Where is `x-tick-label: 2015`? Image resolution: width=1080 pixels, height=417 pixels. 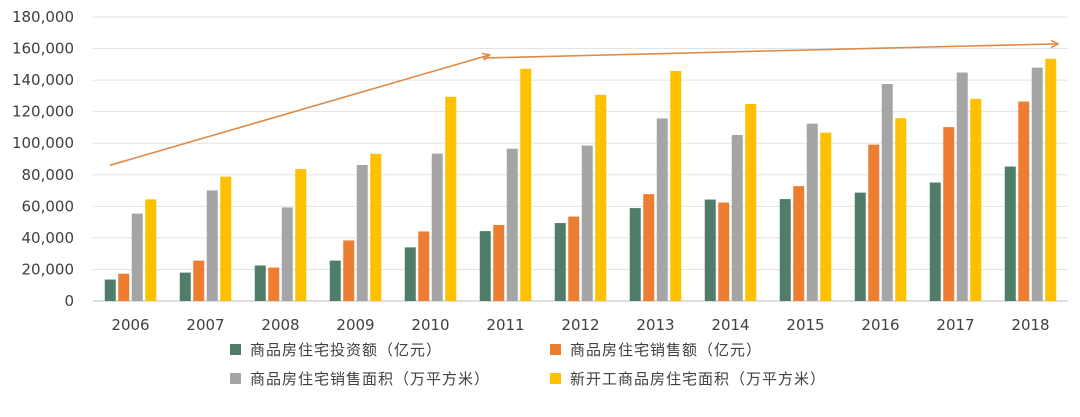
x-tick-label: 2015 is located at coordinates (805, 325).